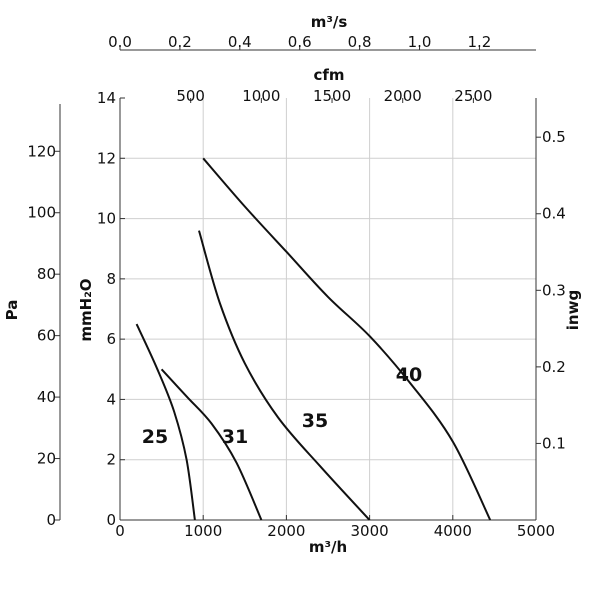  What do you see at coordinates (332, 96) in the screenshot?
I see `cfm-tick-label: 1500` at bounding box center [332, 96].